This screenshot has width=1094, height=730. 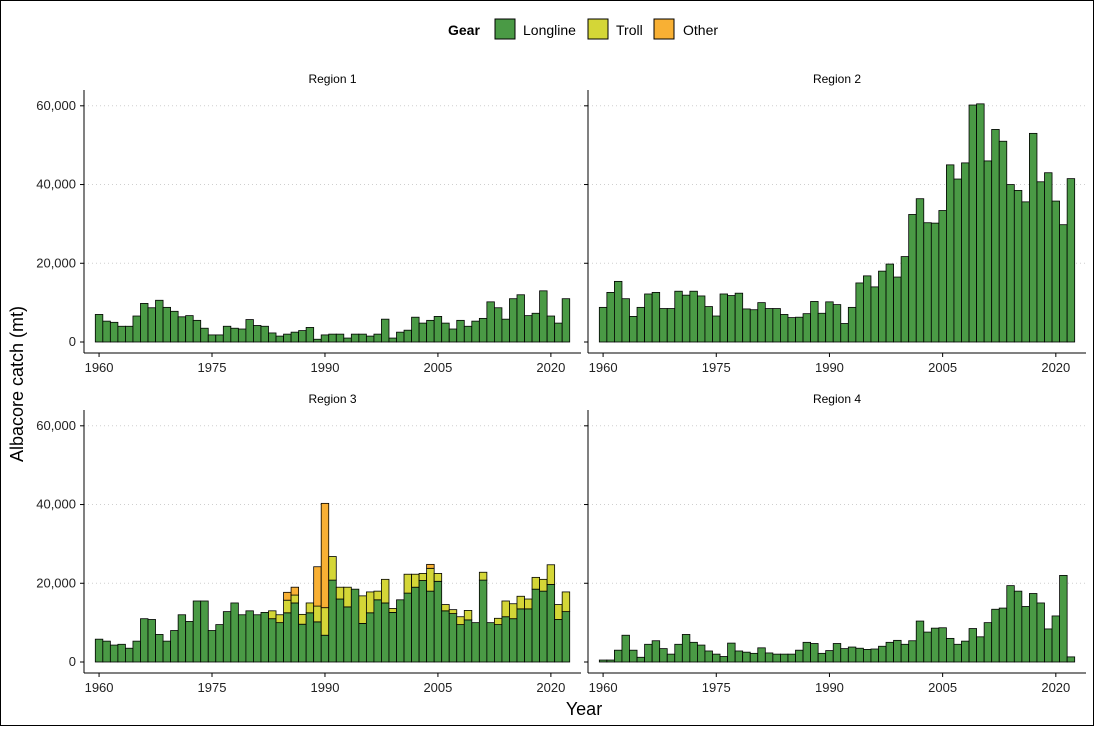 What do you see at coordinates (1018, 266) in the screenshot?
I see `bar-longline-2015` at bounding box center [1018, 266].